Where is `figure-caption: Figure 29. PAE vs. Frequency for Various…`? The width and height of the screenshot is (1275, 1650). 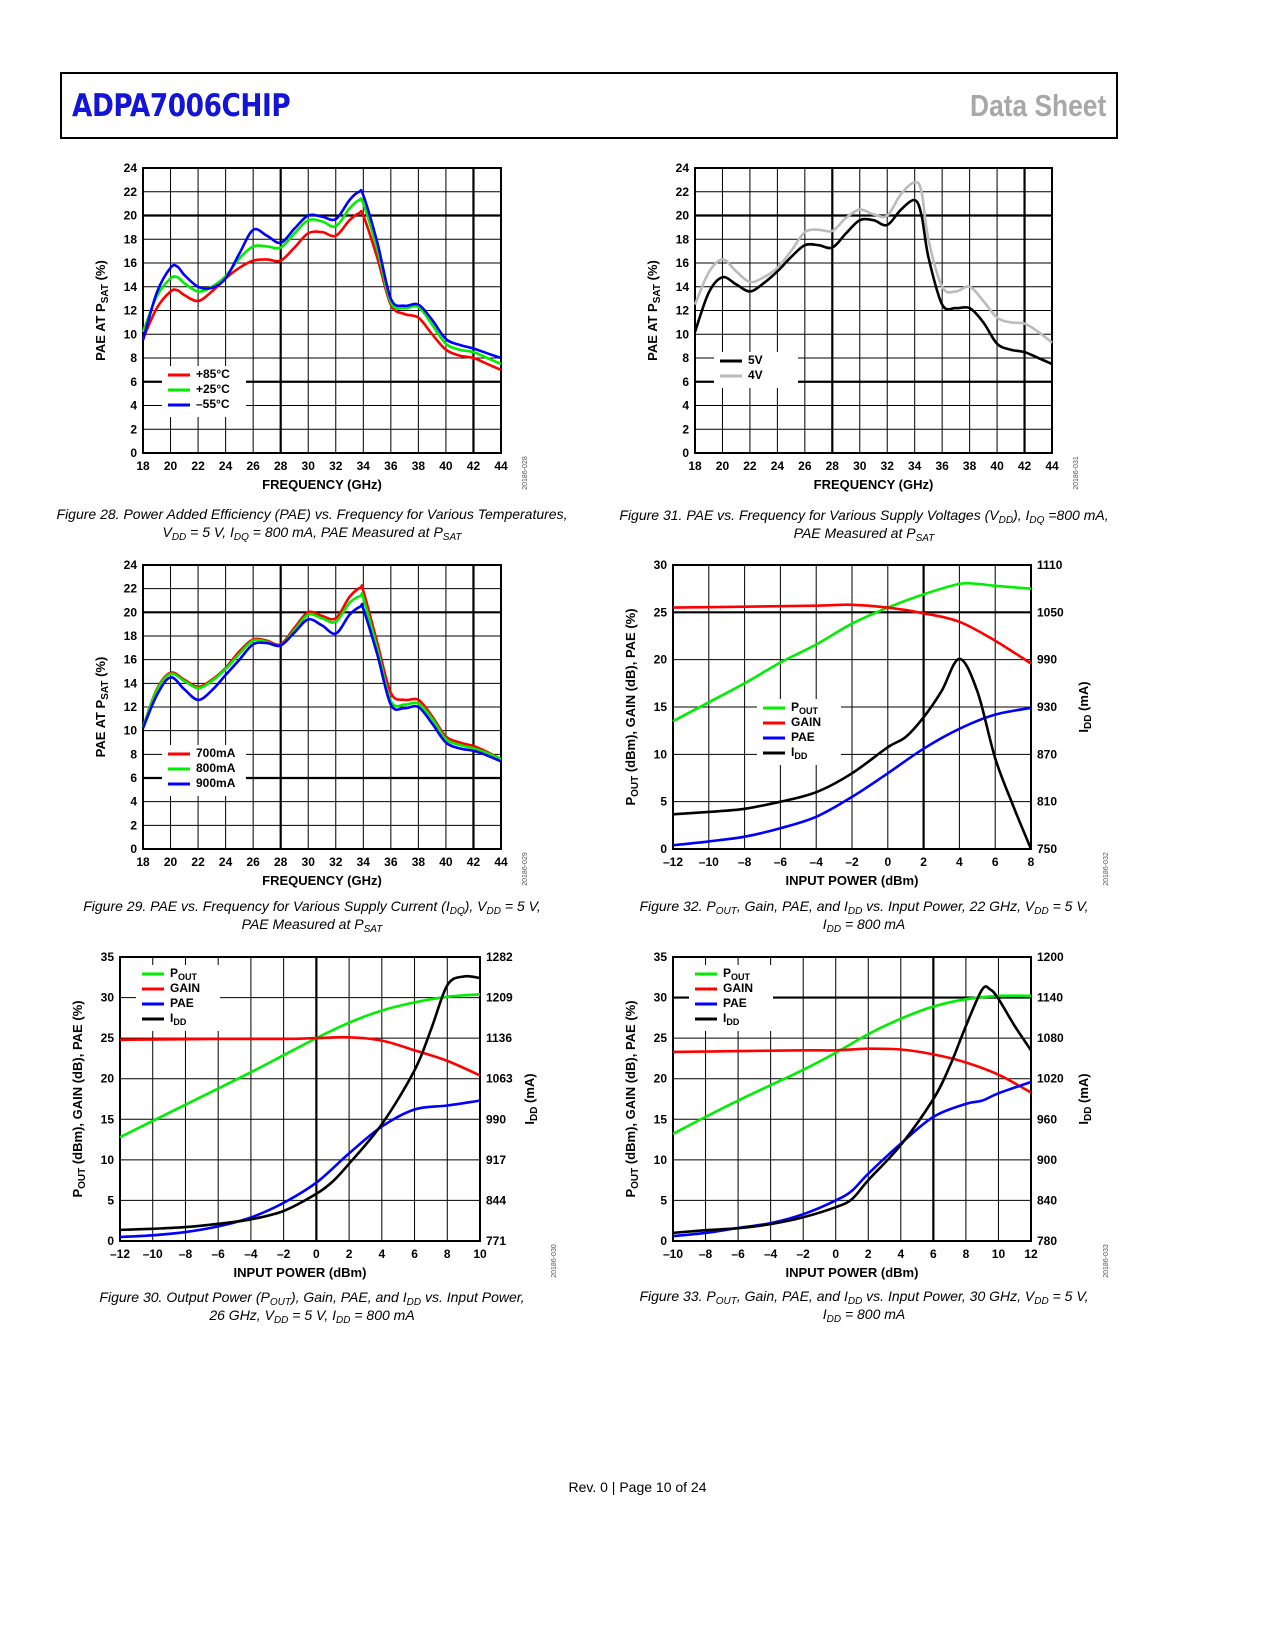
figure-caption: Figure 29. PAE vs. Frequency for Various… is located at coordinates (312, 907).